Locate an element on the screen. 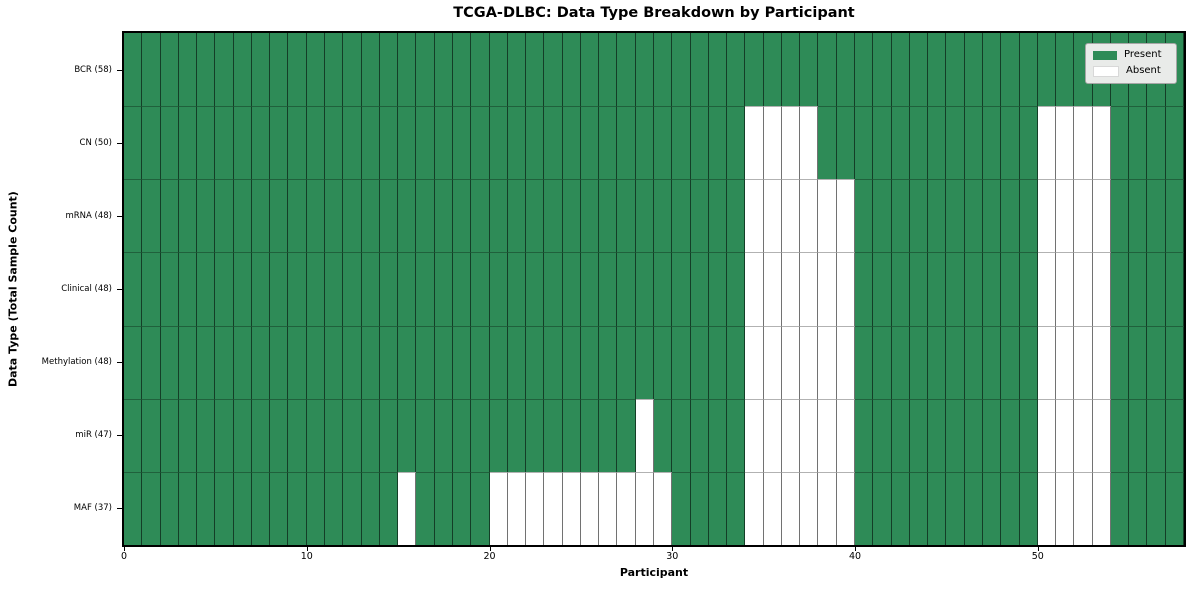 The height and width of the screenshot is (600, 1200). x-tick-mark is located at coordinates (856, 549).